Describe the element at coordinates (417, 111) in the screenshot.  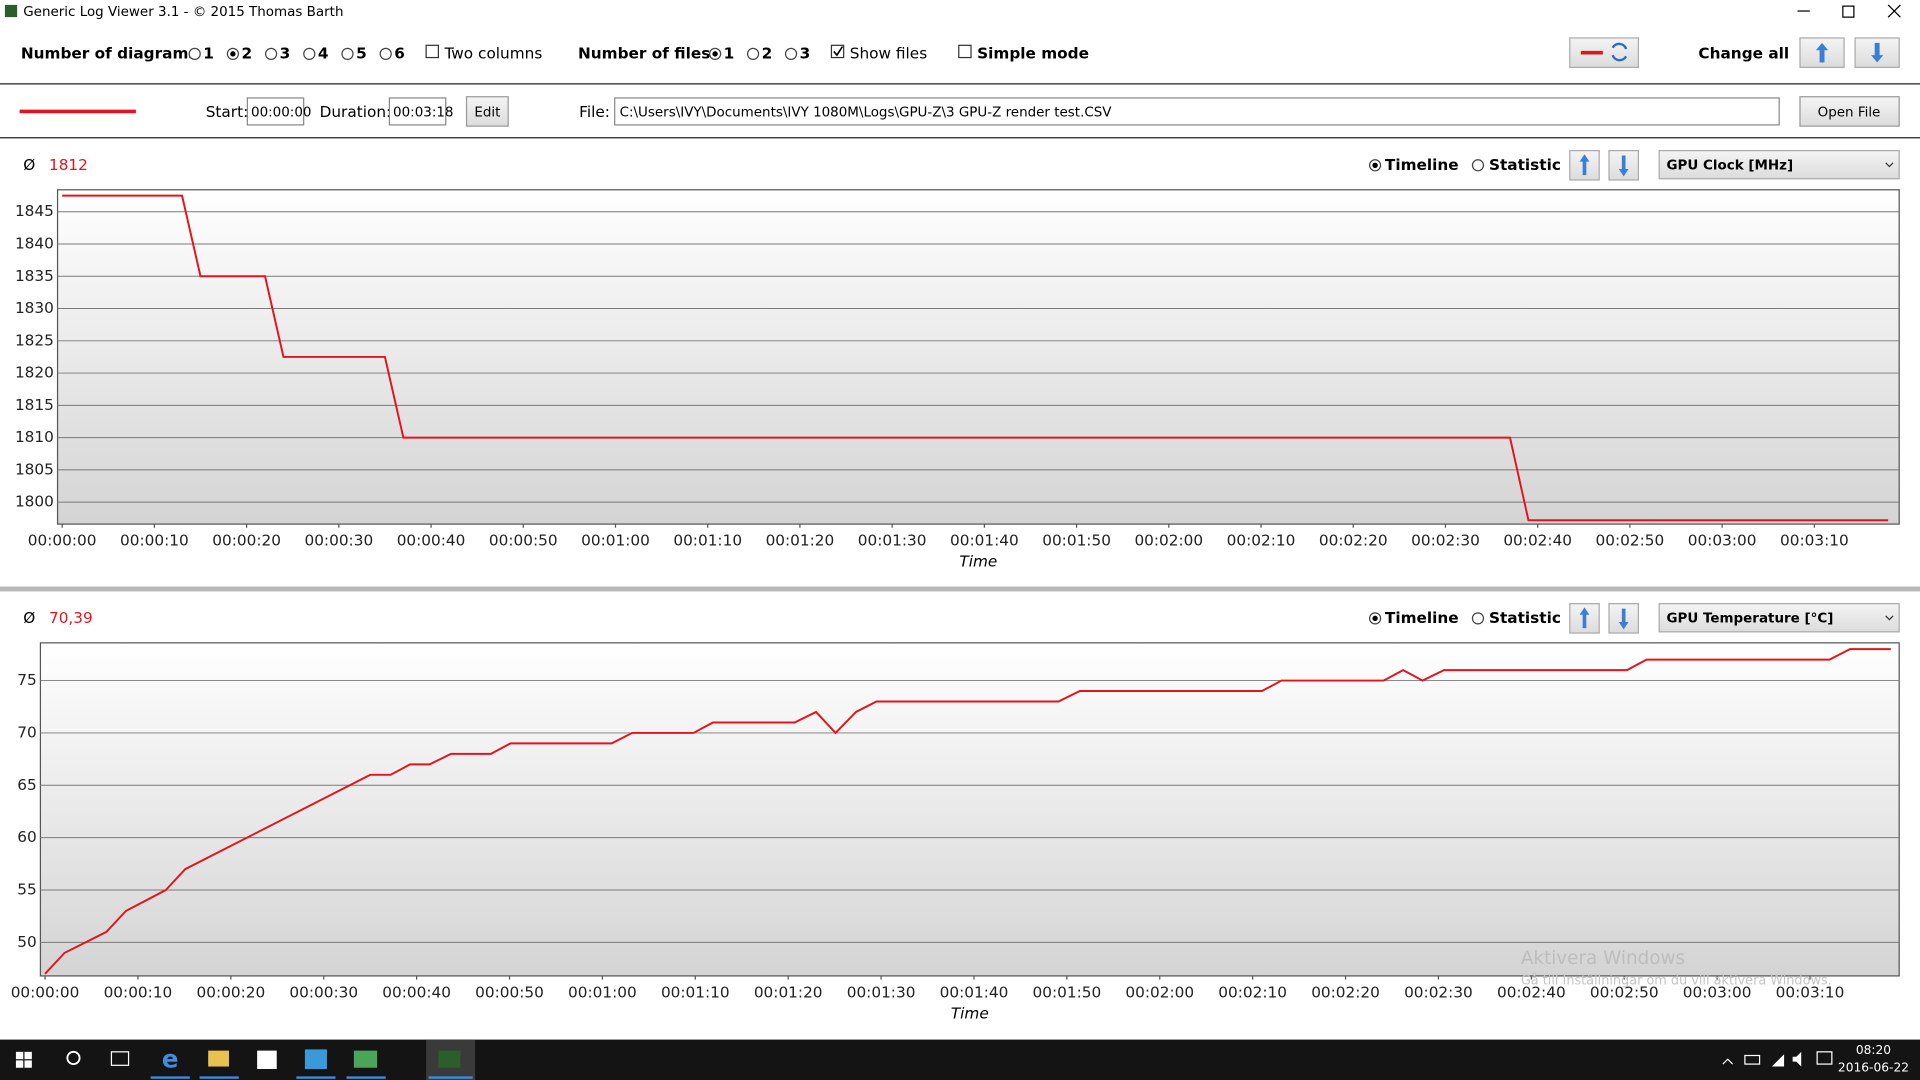
I see `duration-input` at that location.